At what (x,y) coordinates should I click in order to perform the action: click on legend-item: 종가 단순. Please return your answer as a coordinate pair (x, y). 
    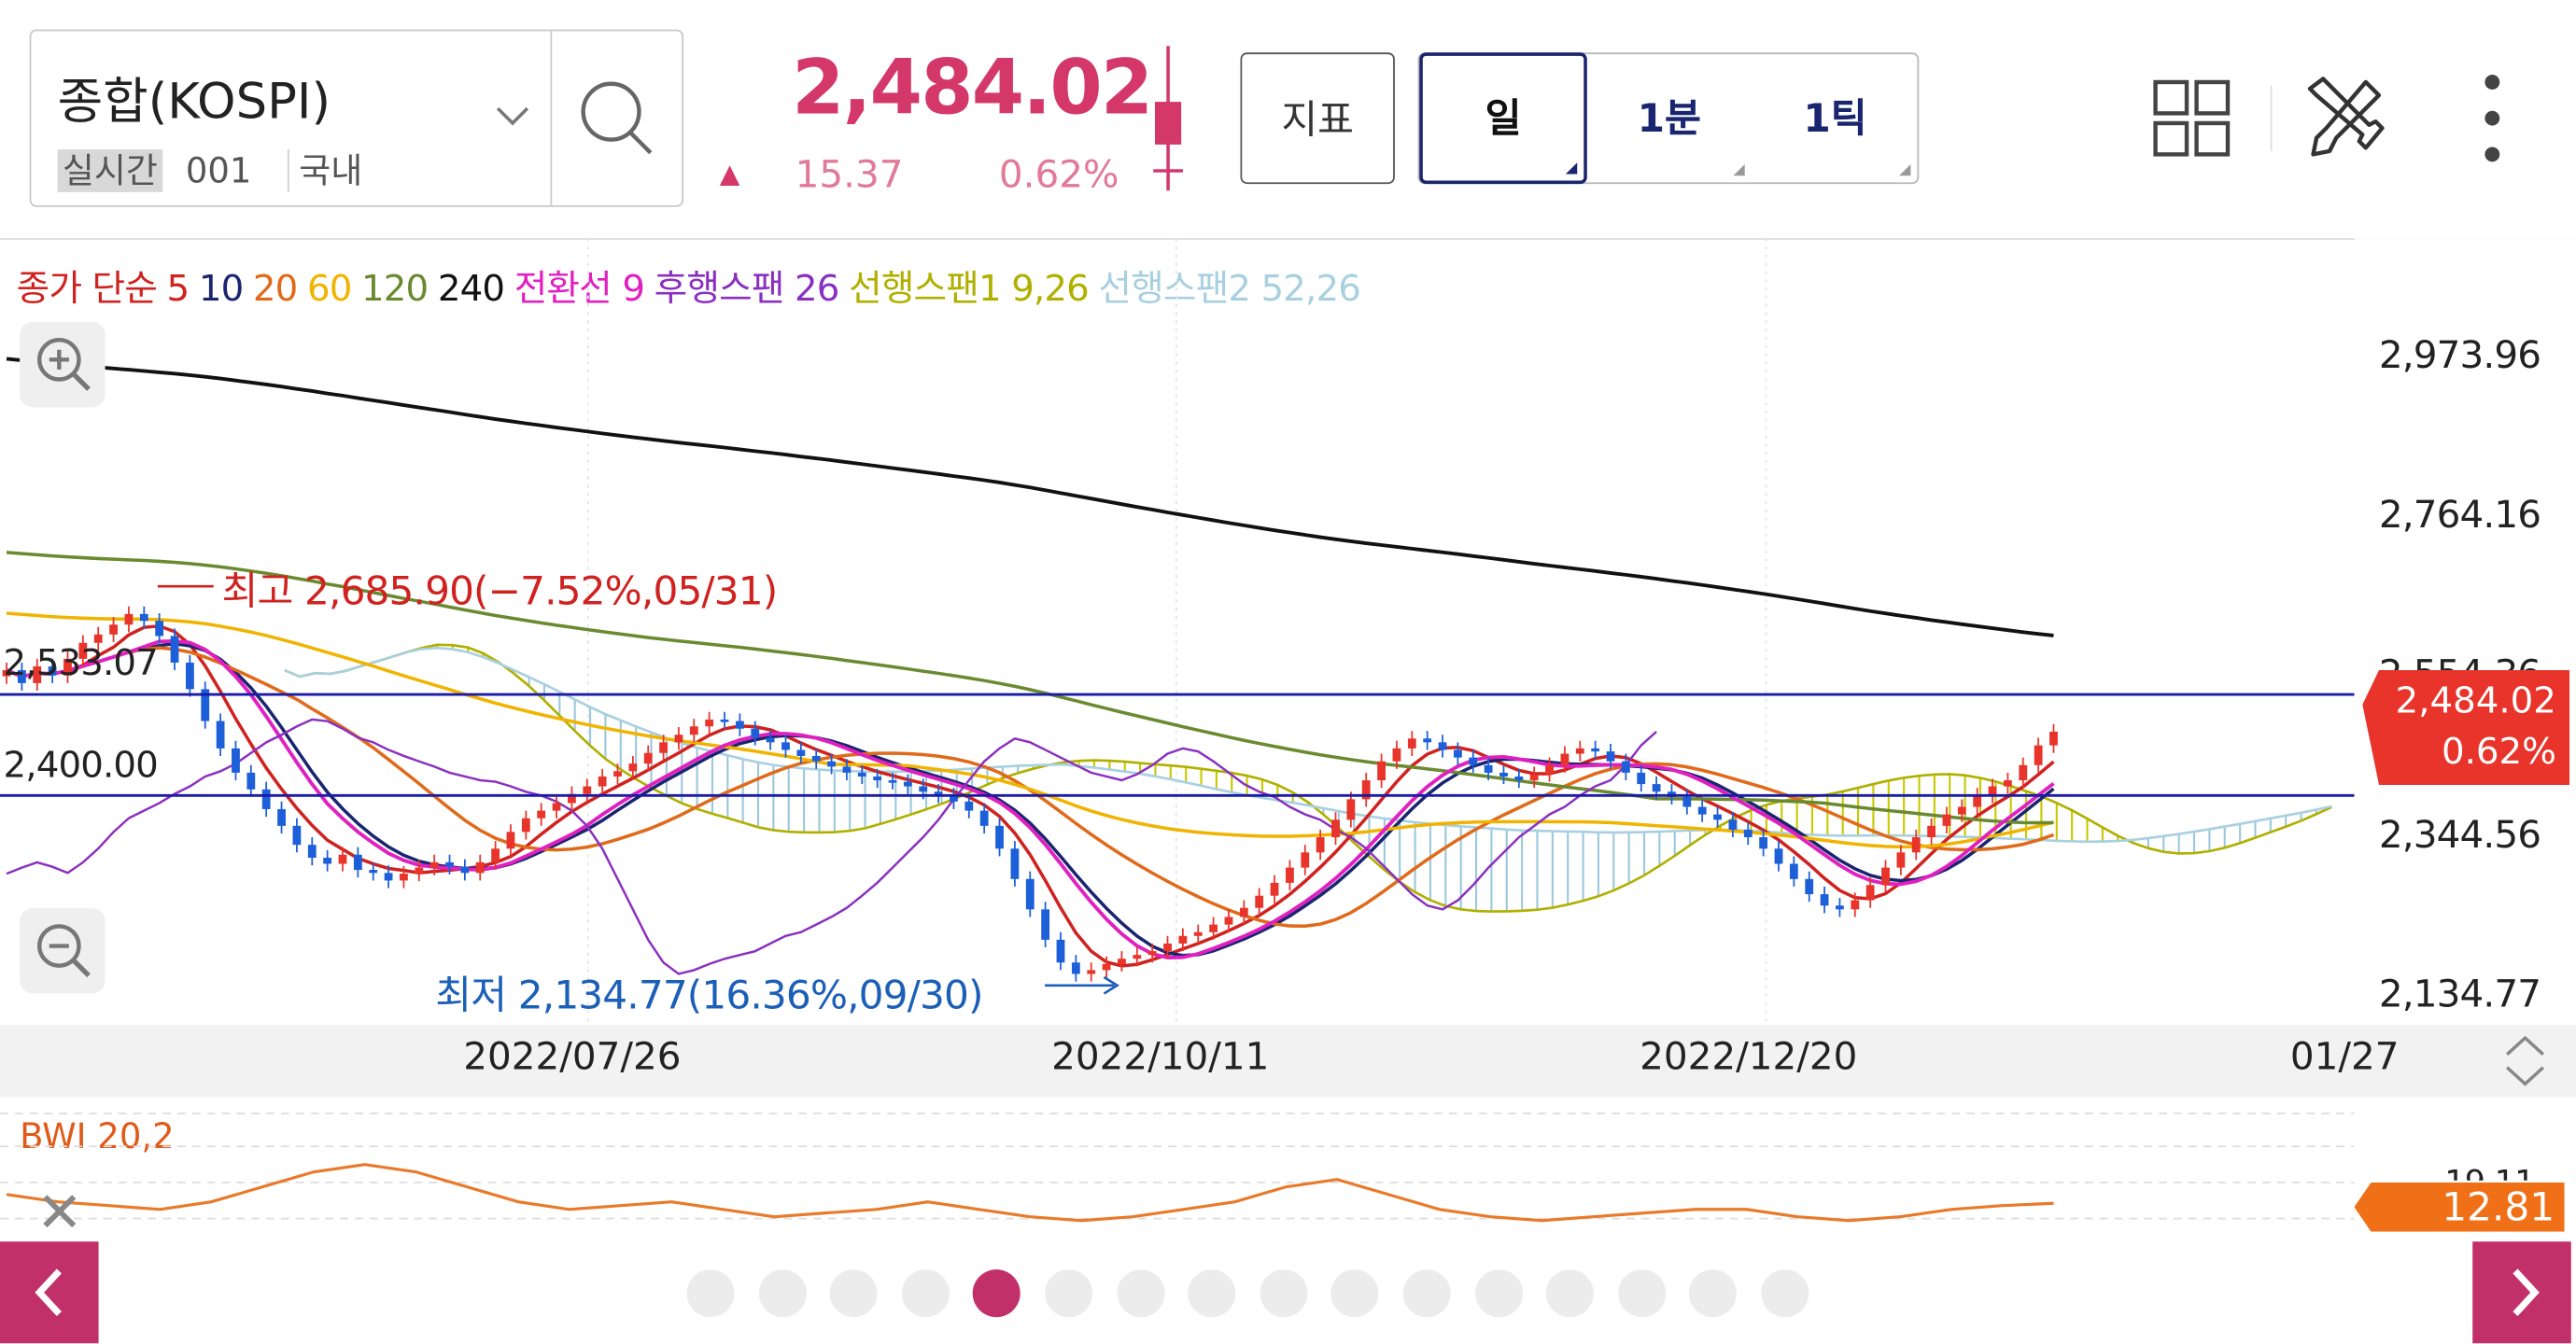
    Looking at the image, I should click on (87, 290).